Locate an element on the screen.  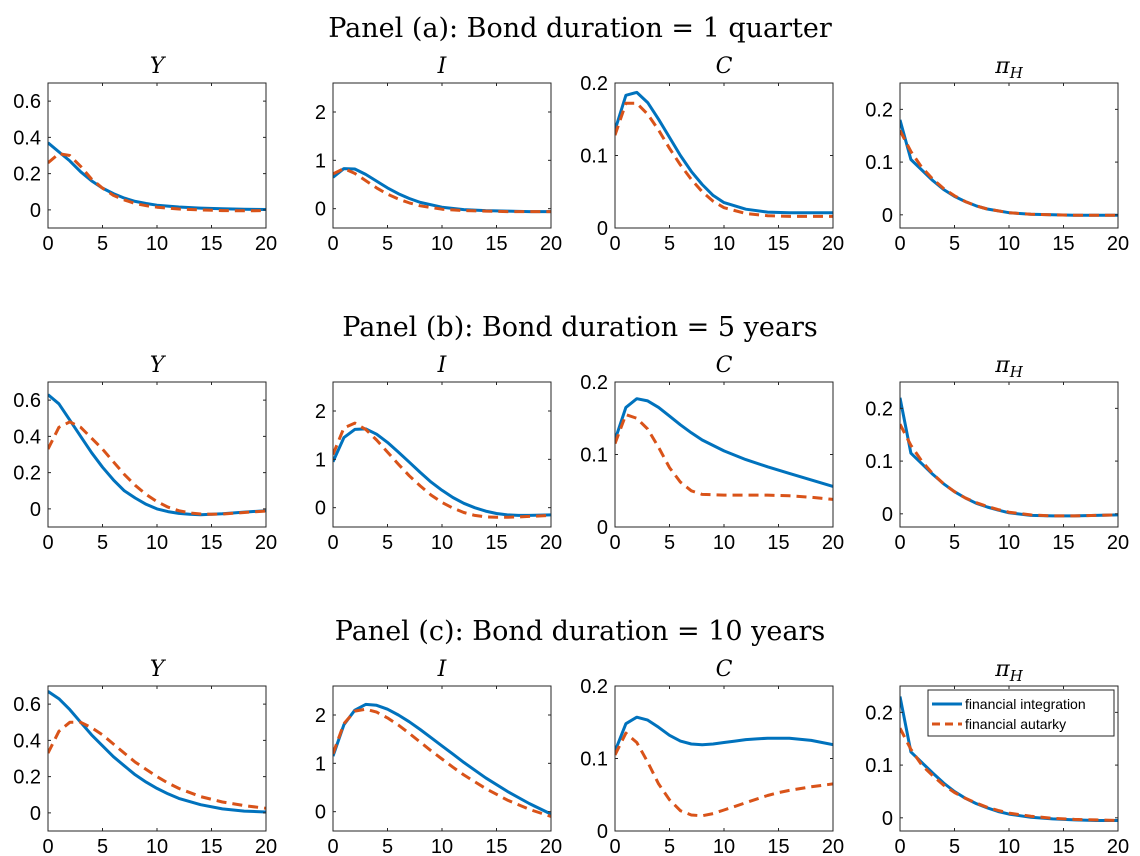
panel-a-title: Panel (a): Bond duration = 1 quarter is located at coordinates (580, 28).